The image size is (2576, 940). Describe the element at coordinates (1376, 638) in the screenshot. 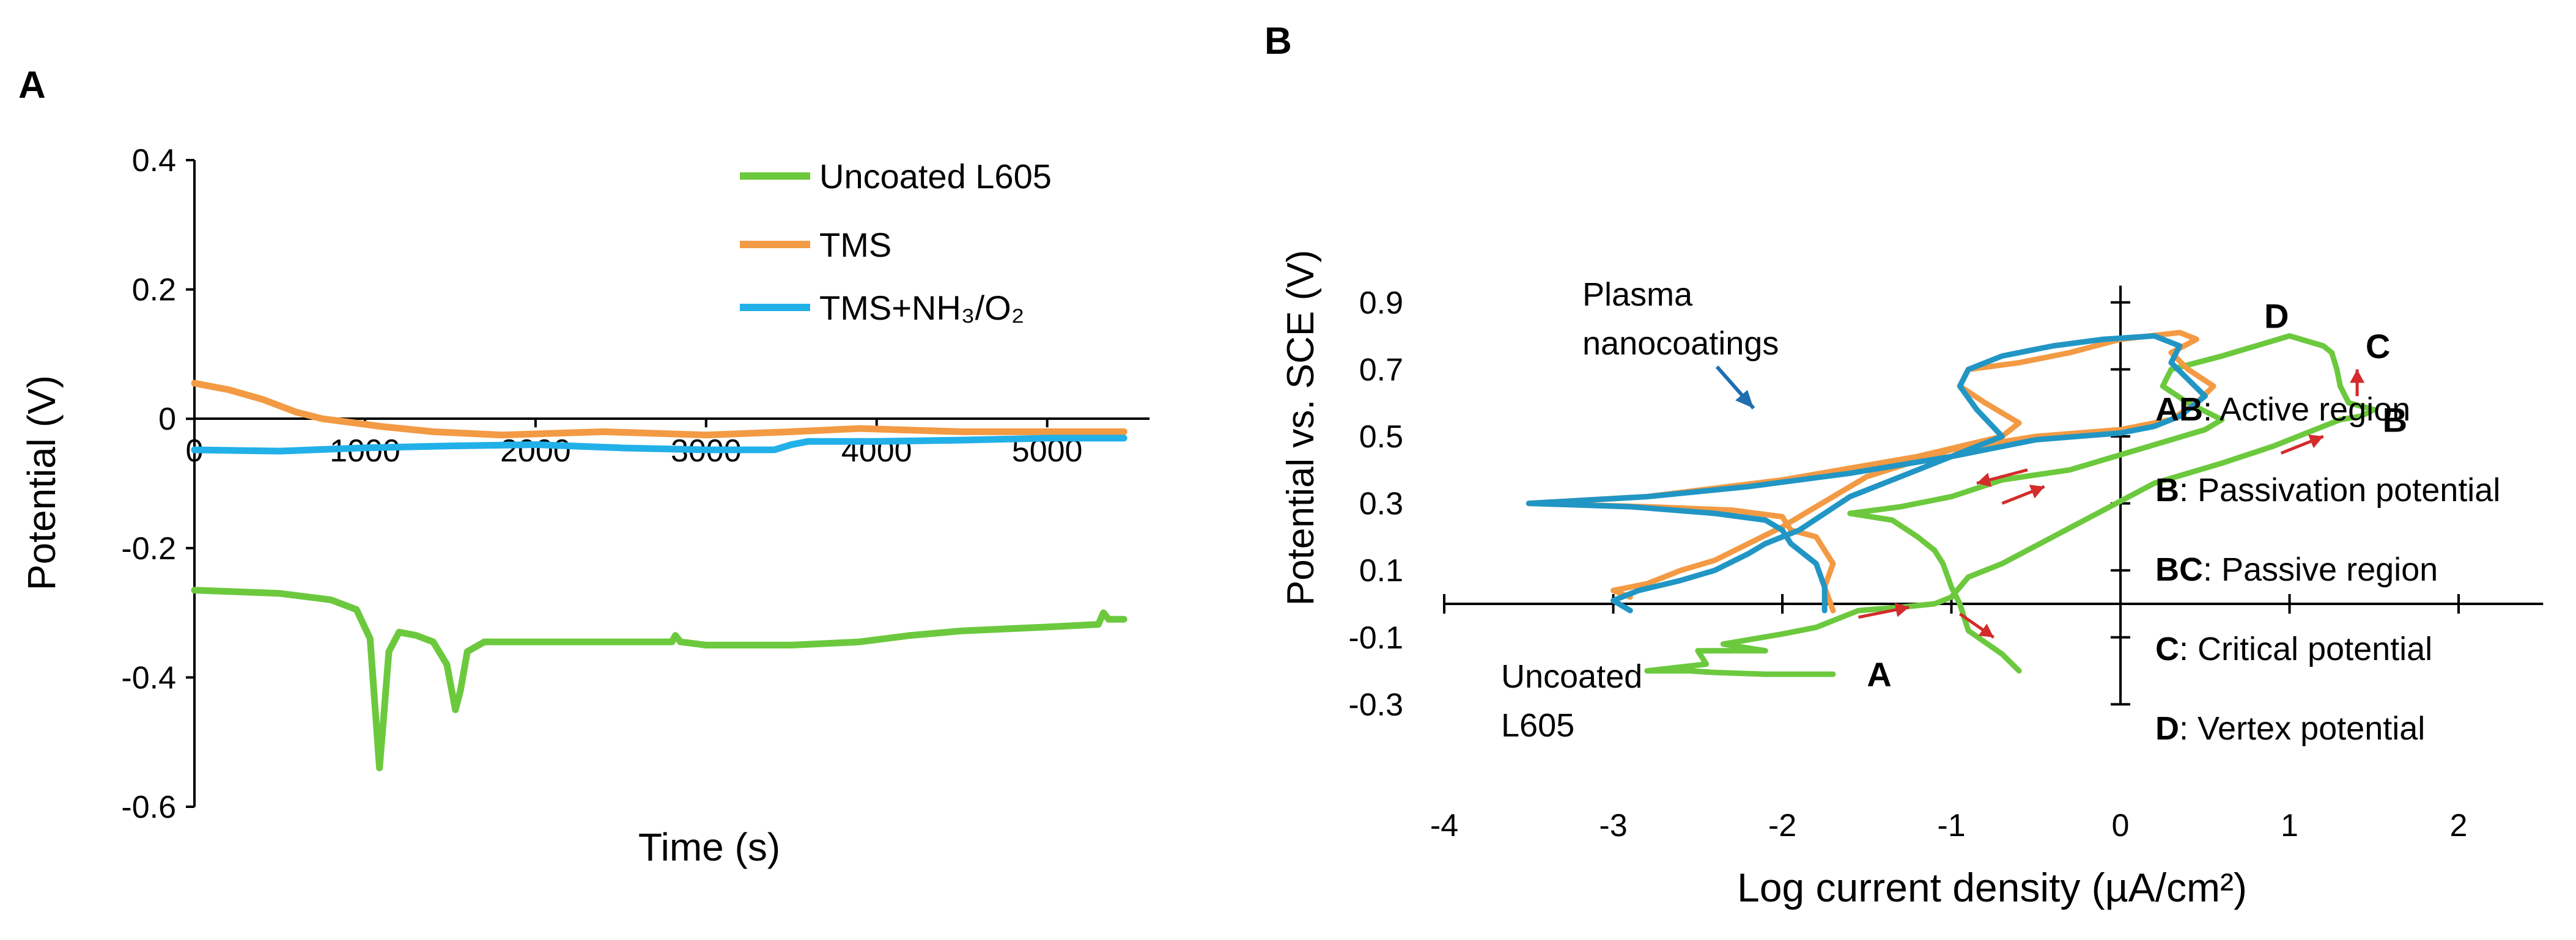

I see `panel-b-y-tick-label: -0.1` at that location.